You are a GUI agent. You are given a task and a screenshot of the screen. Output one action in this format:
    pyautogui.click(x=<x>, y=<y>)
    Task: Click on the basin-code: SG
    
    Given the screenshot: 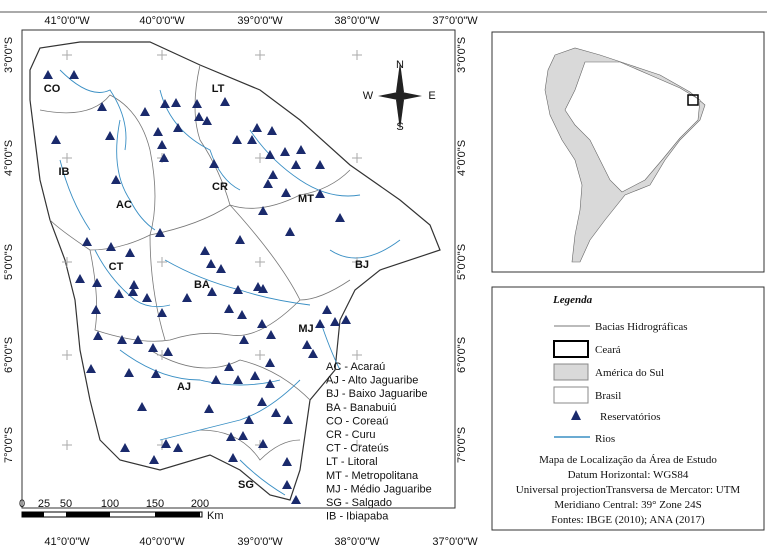 What is the action you would take?
    pyautogui.click(x=246, y=485)
    